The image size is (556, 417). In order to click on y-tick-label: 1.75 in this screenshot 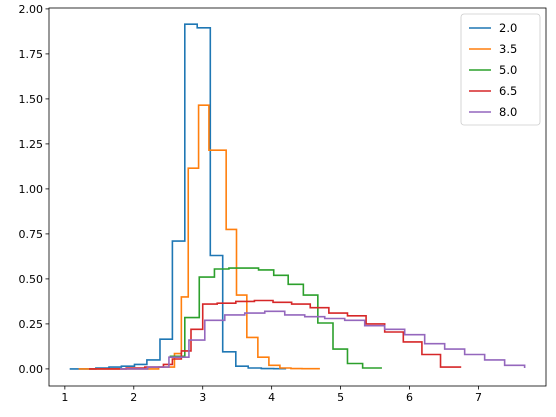, I will do `click(31, 54)`.